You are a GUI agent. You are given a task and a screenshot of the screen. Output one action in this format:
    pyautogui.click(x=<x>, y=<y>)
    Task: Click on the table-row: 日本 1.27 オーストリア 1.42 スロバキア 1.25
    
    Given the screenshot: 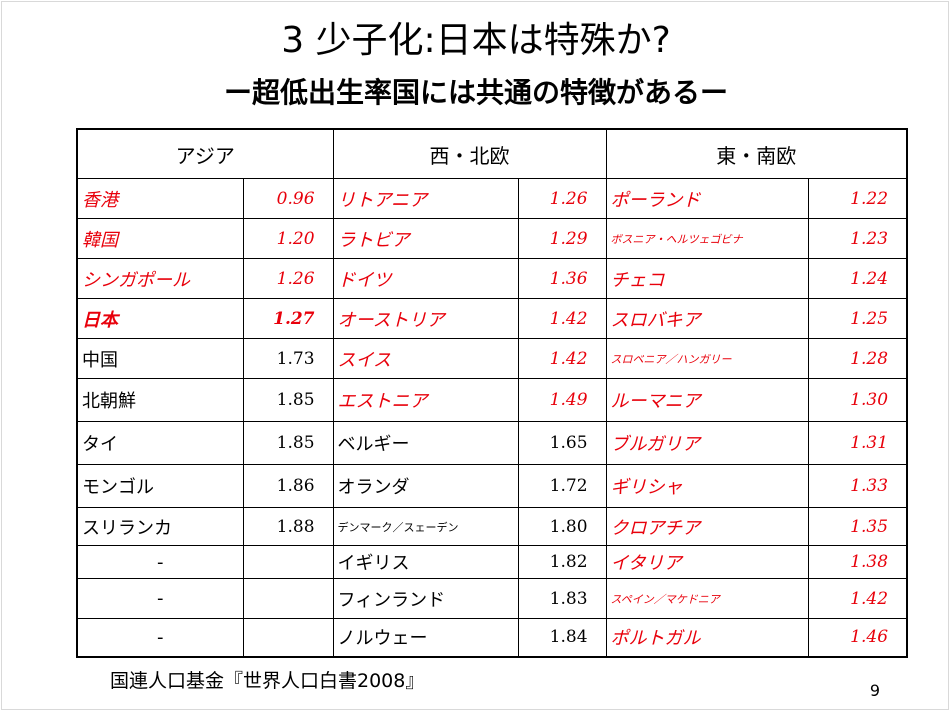 What is the action you would take?
    pyautogui.click(x=492, y=318)
    